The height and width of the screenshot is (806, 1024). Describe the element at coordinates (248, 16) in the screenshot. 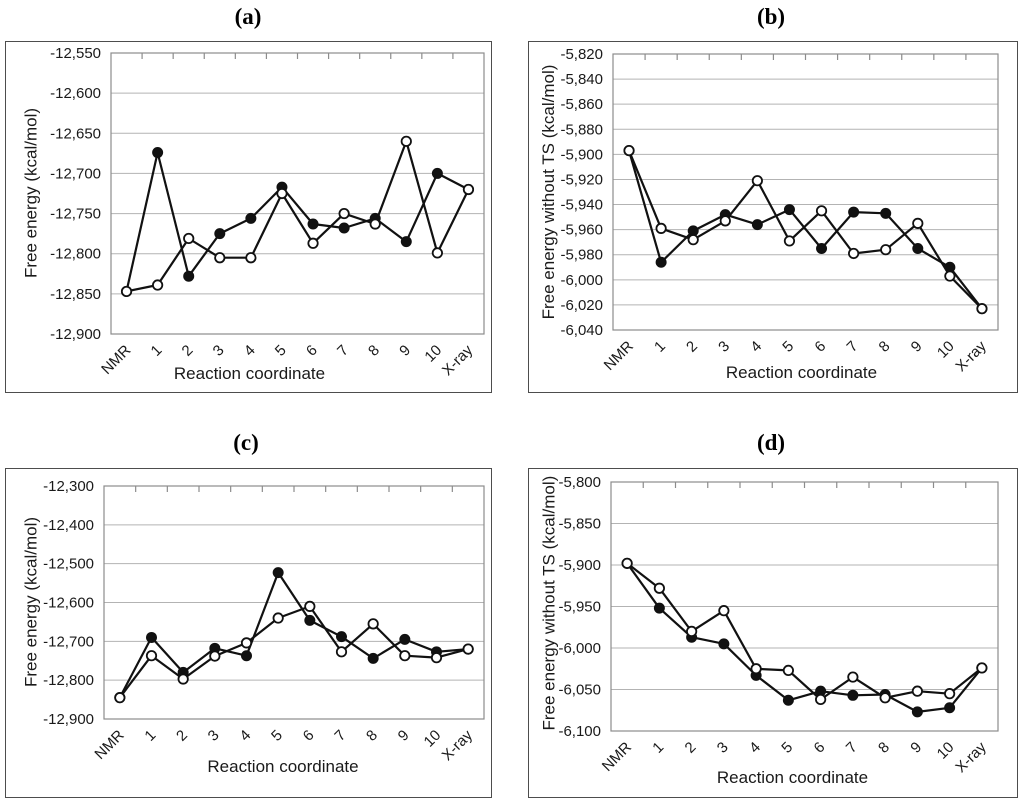

I see `panel-title-a: (a)` at that location.